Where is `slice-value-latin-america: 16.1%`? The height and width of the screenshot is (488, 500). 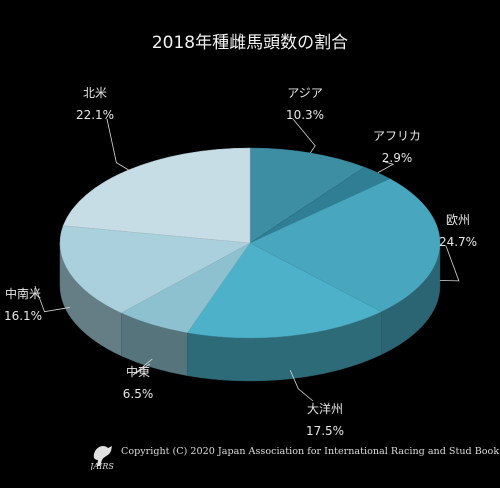 slice-value-latin-america: 16.1% is located at coordinates (23, 316).